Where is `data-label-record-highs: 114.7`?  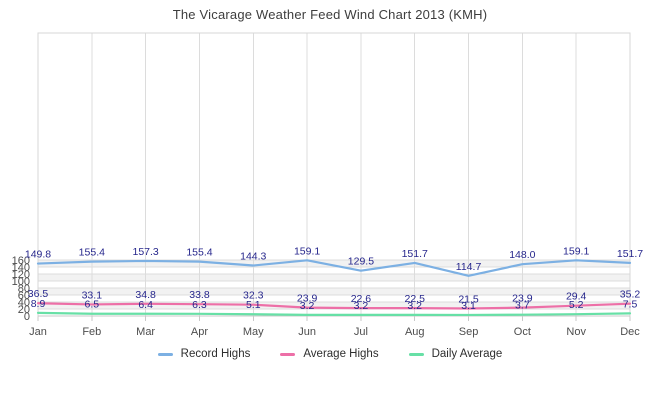
data-label-record-highs: 114.7 is located at coordinates (469, 267).